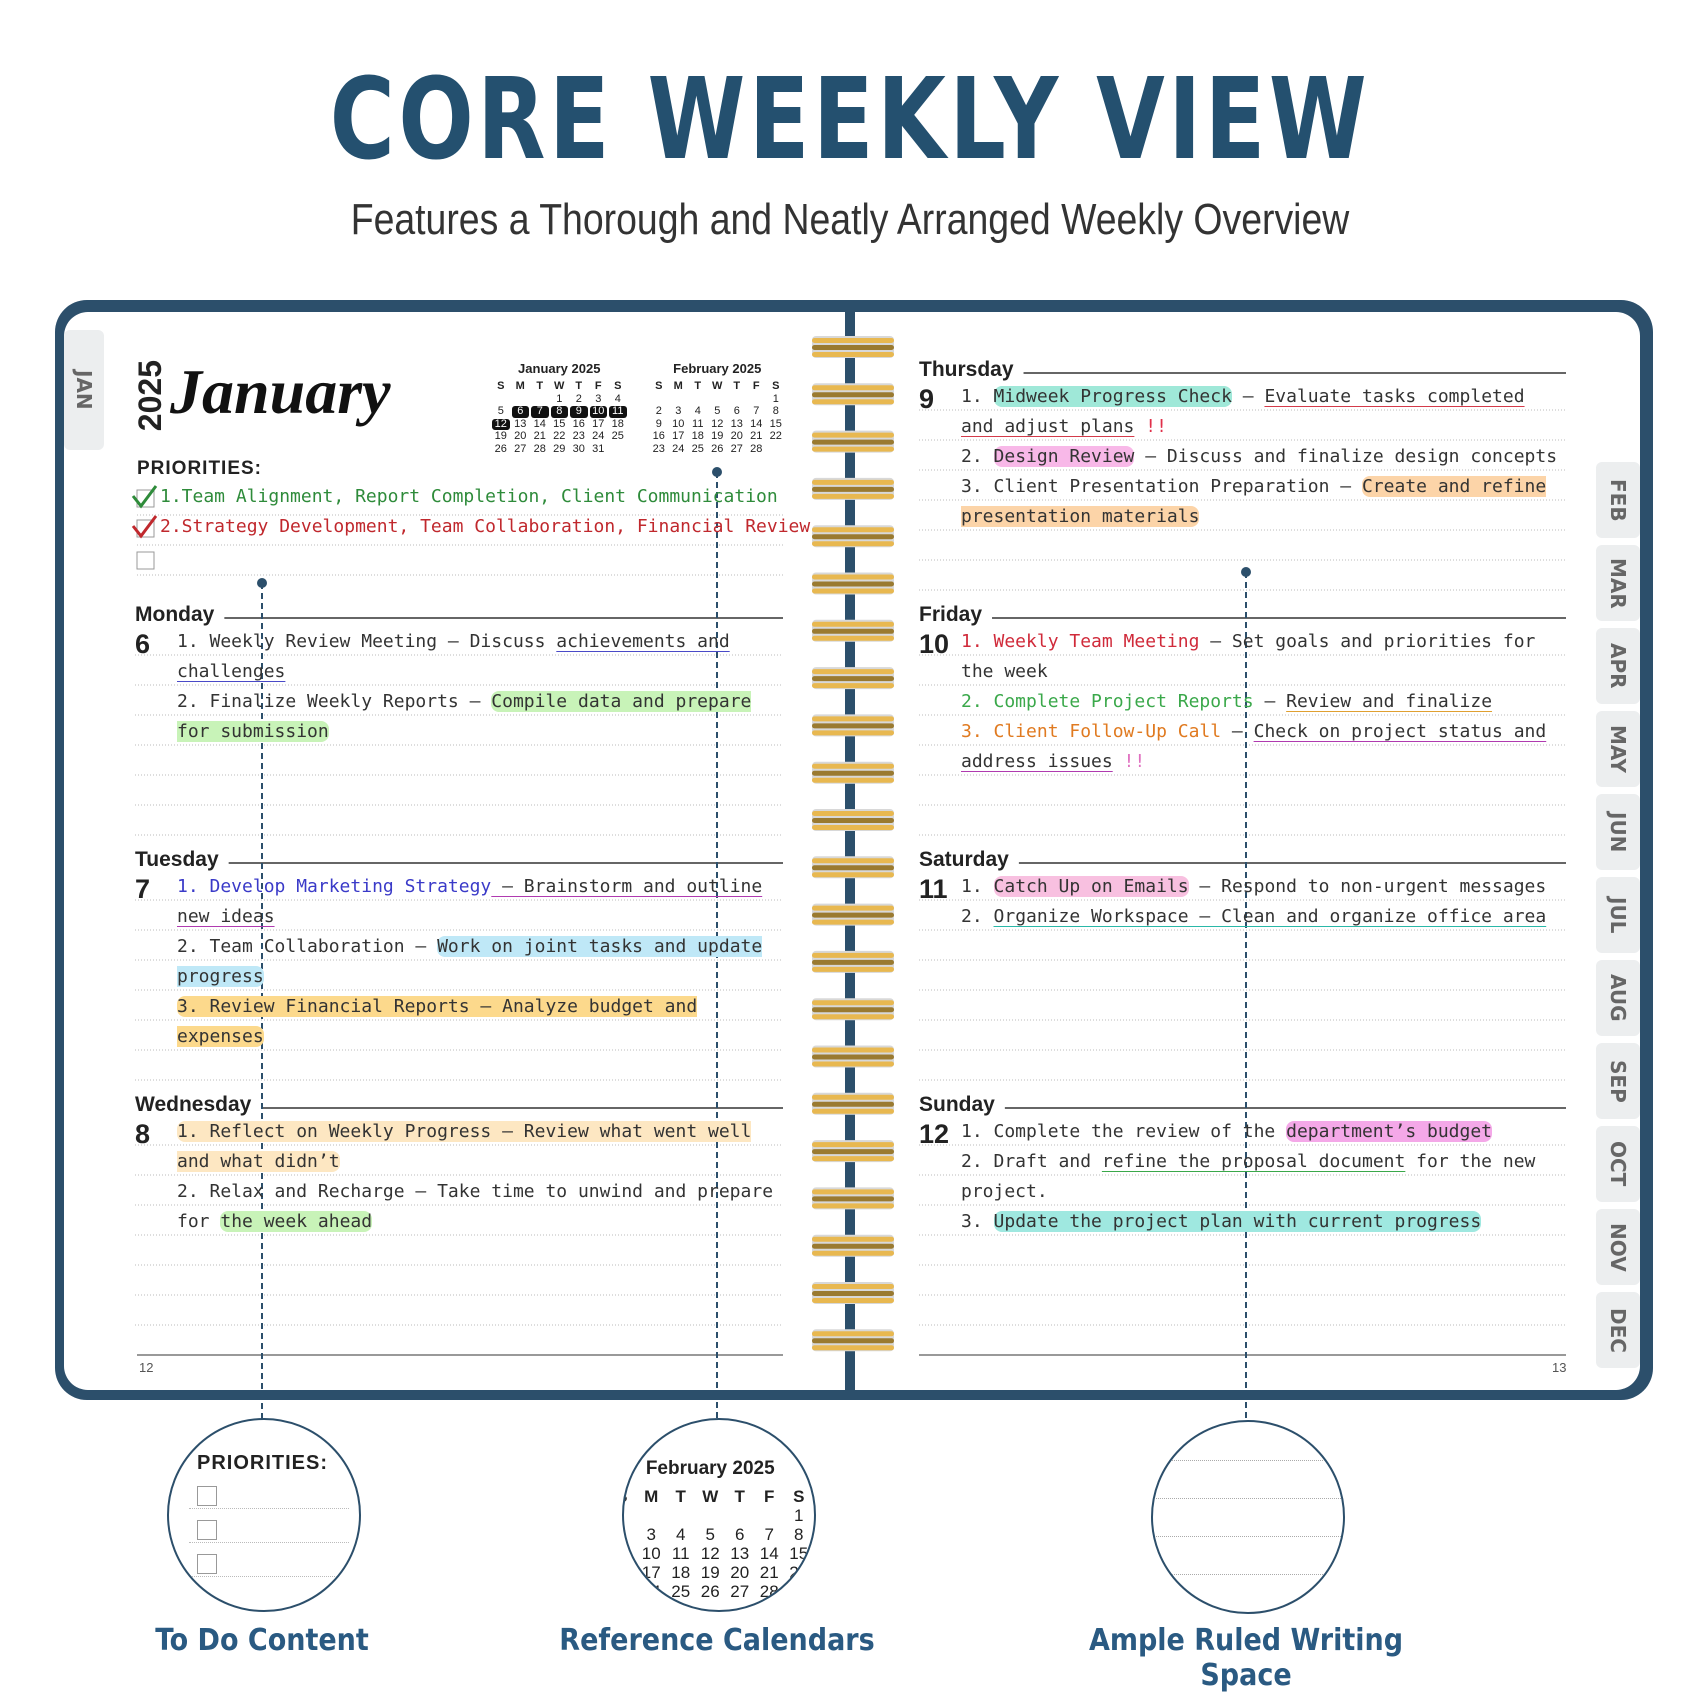 The height and width of the screenshot is (1700, 1700). Describe the element at coordinates (1248, 1517) in the screenshot. I see `callout-circle` at that location.